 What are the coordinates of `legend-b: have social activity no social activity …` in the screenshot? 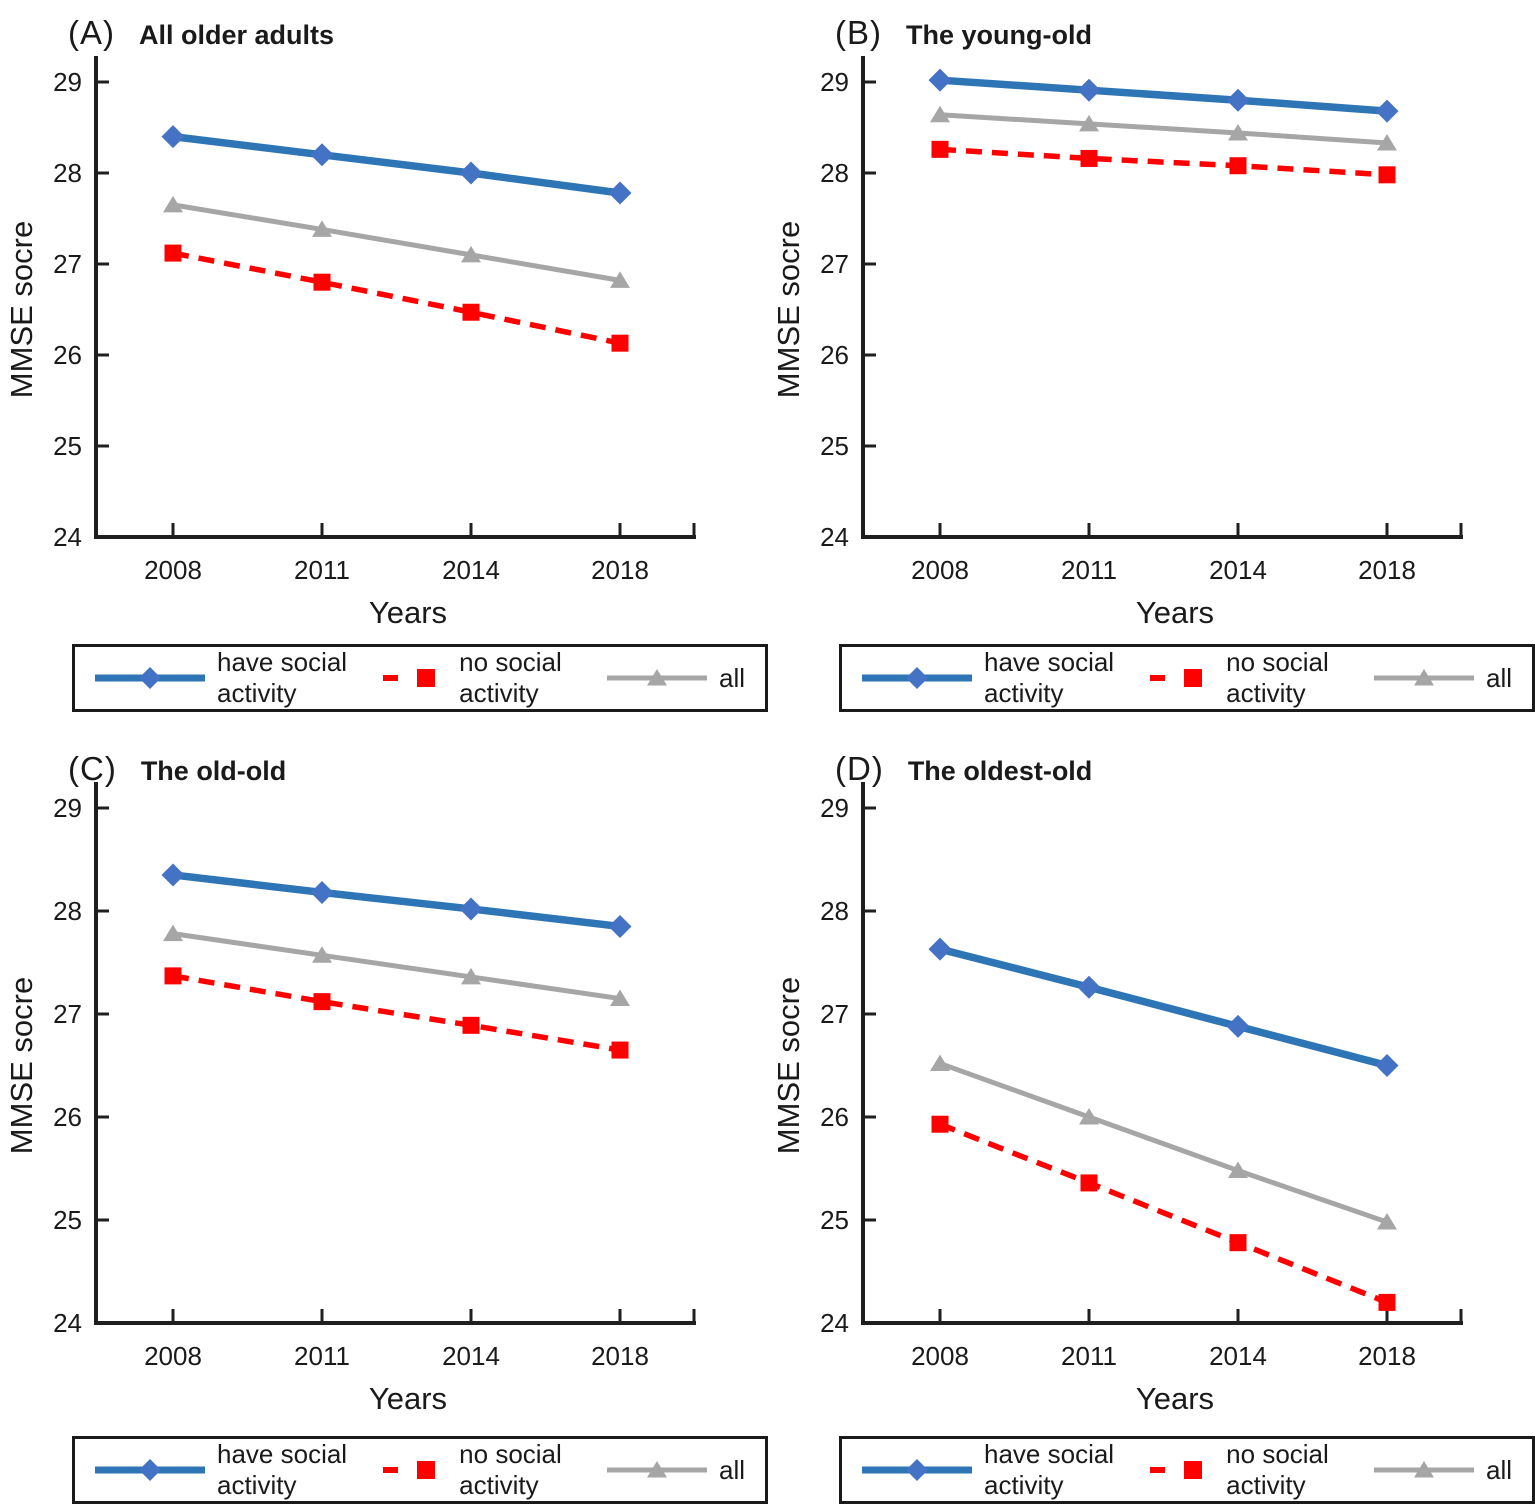 It's located at (1187, 678).